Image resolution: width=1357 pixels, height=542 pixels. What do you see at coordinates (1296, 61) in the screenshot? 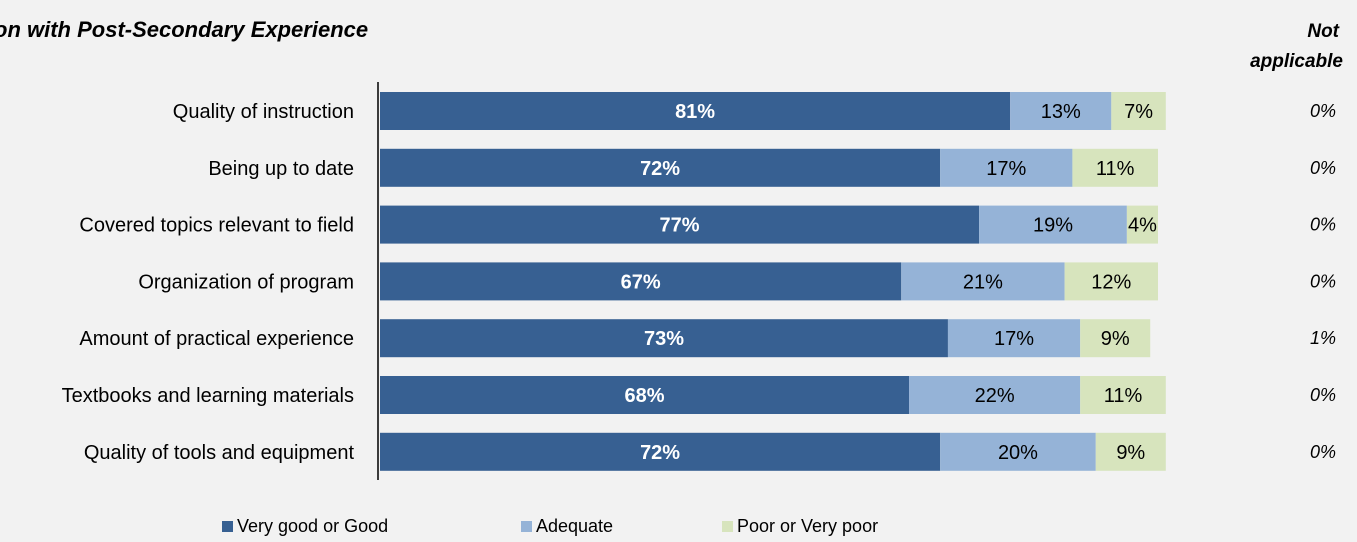
I see `not-applicable-header-line2: applicable` at bounding box center [1296, 61].